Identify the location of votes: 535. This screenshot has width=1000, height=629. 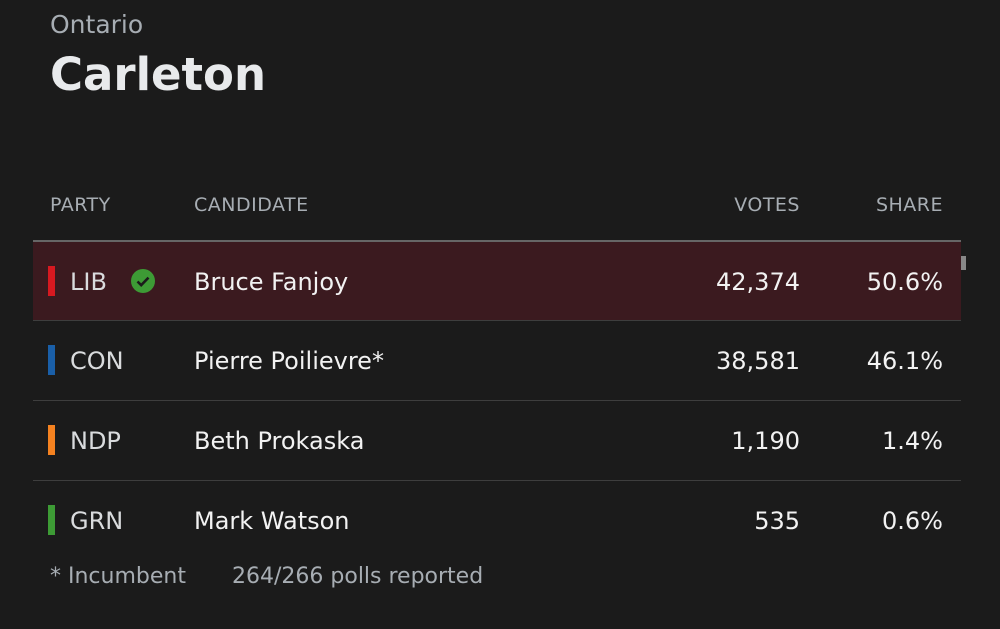
(777, 520).